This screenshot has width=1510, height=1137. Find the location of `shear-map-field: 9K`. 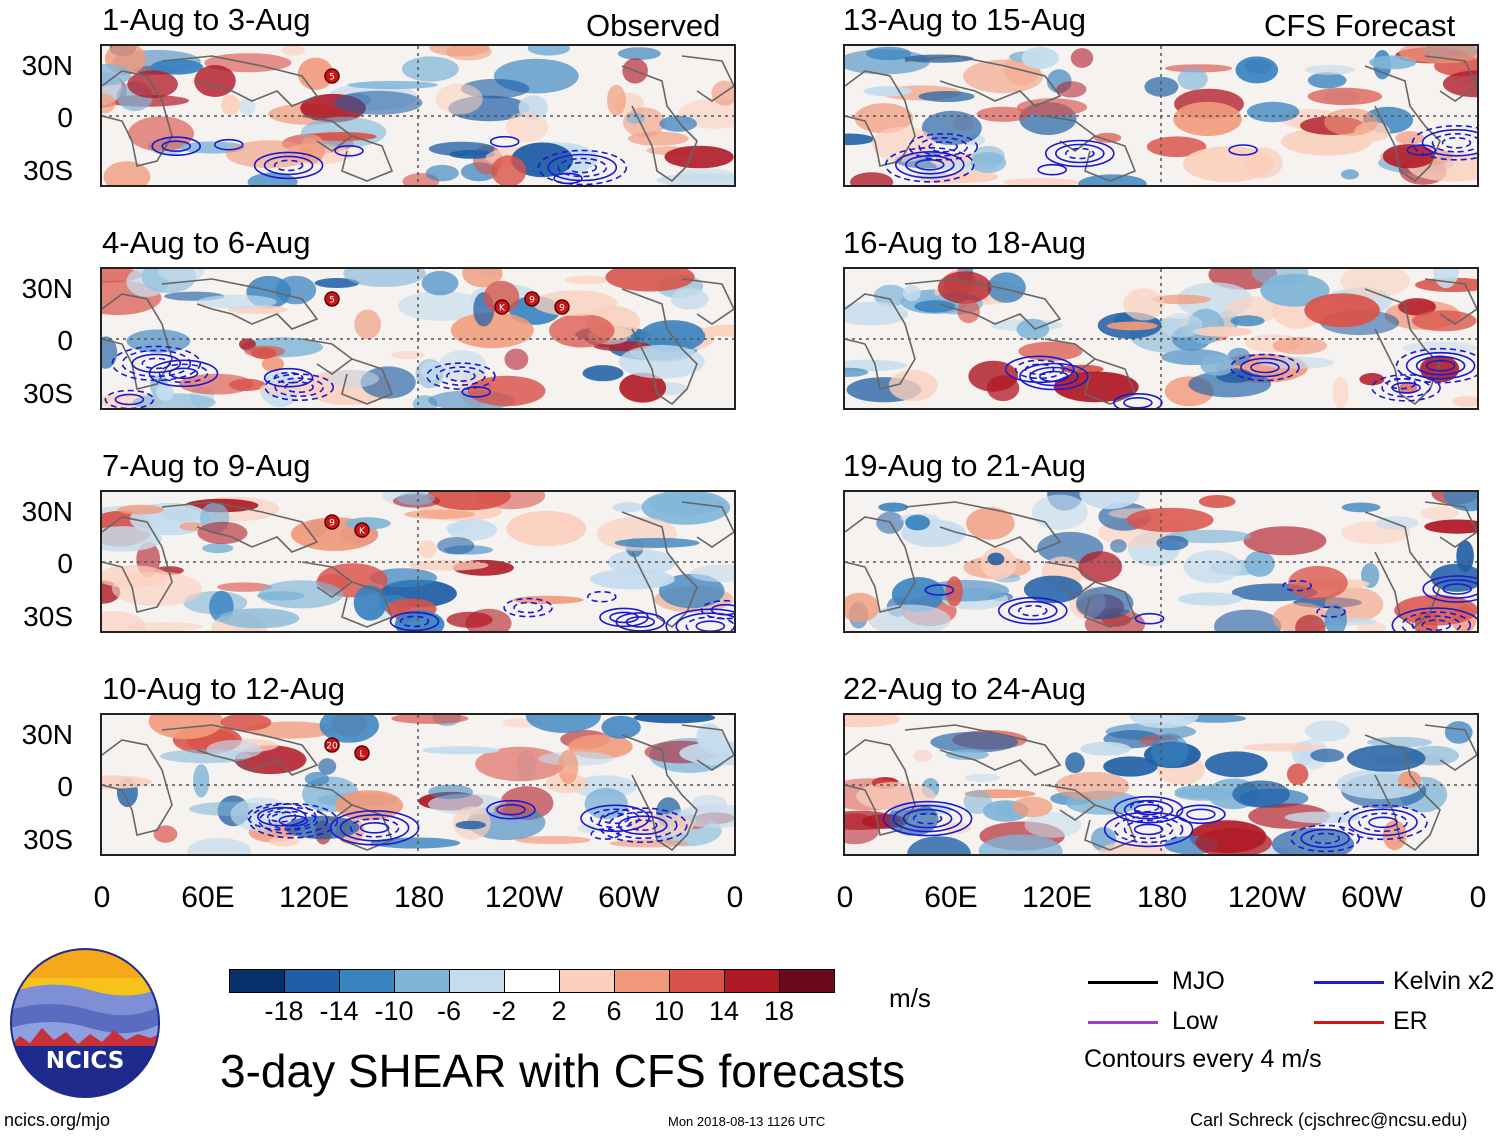

shear-map-field: 9K is located at coordinates (418, 561).